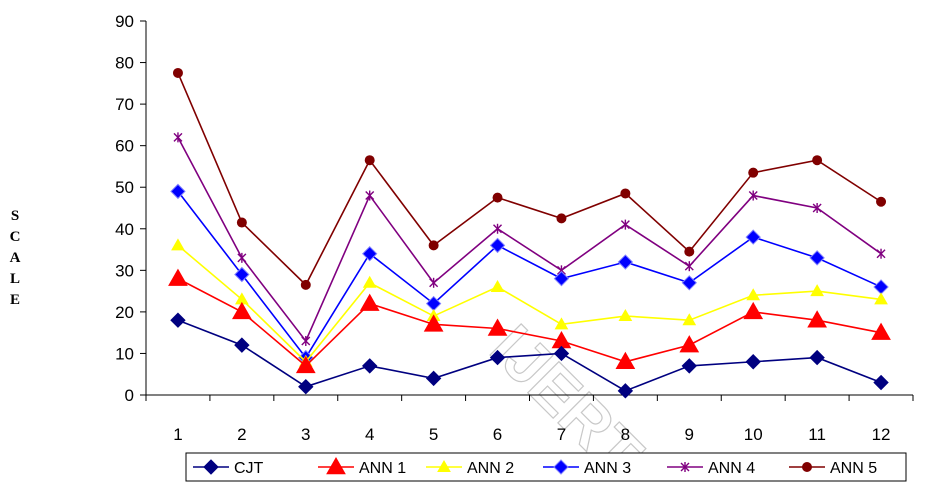 Image resolution: width=936 pixels, height=499 pixels. I want to click on x-tick-label: 3, so click(305, 434).